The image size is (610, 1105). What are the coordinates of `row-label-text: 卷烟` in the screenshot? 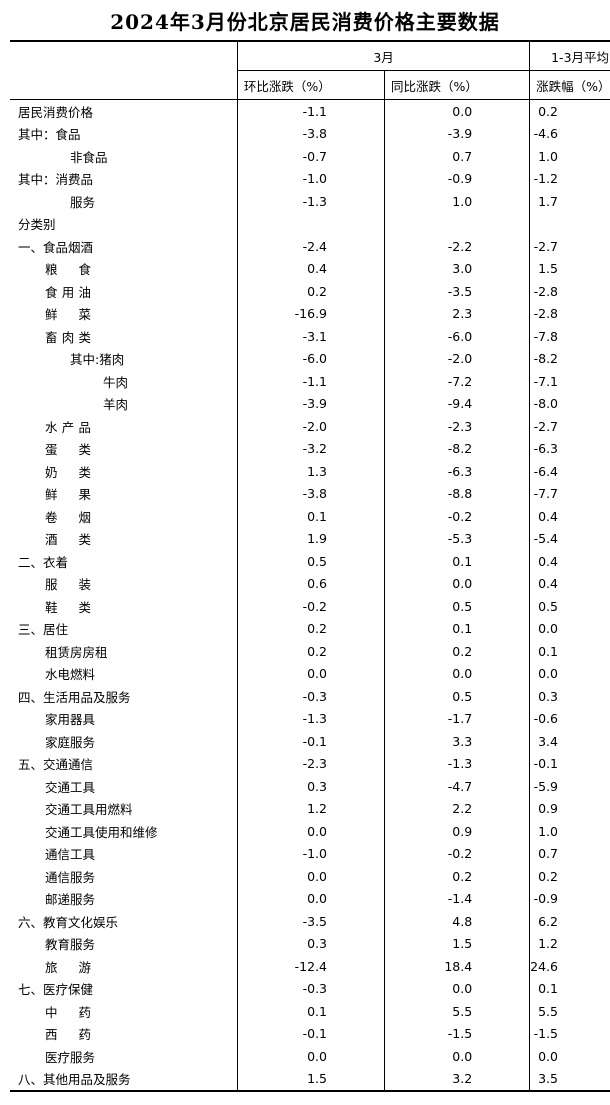 It's located at (68, 517).